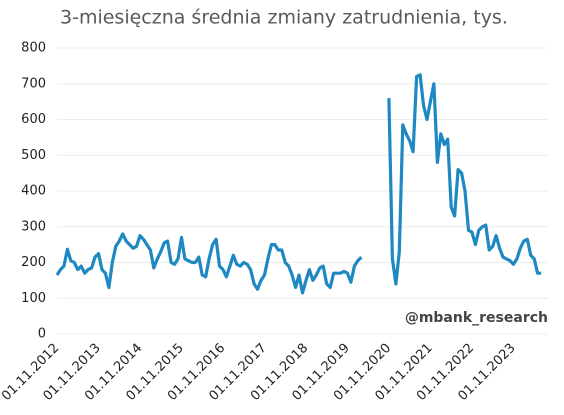 The height and width of the screenshot is (415, 564). What do you see at coordinates (33, 83) in the screenshot?
I see `y-tick-label: 700` at bounding box center [33, 83].